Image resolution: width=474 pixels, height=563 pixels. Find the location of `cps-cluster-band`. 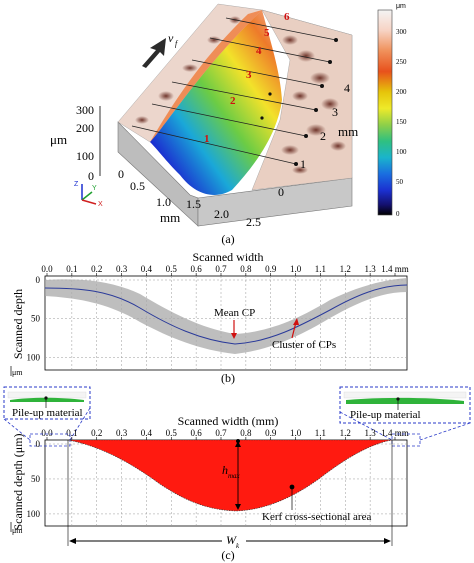

cps-cluster-band is located at coordinates (226, 316).